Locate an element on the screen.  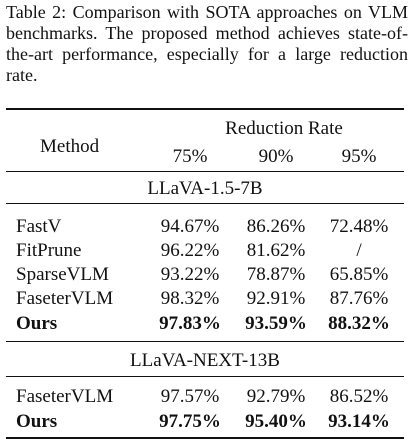
row-value: 98.32% is located at coordinates (190, 298).